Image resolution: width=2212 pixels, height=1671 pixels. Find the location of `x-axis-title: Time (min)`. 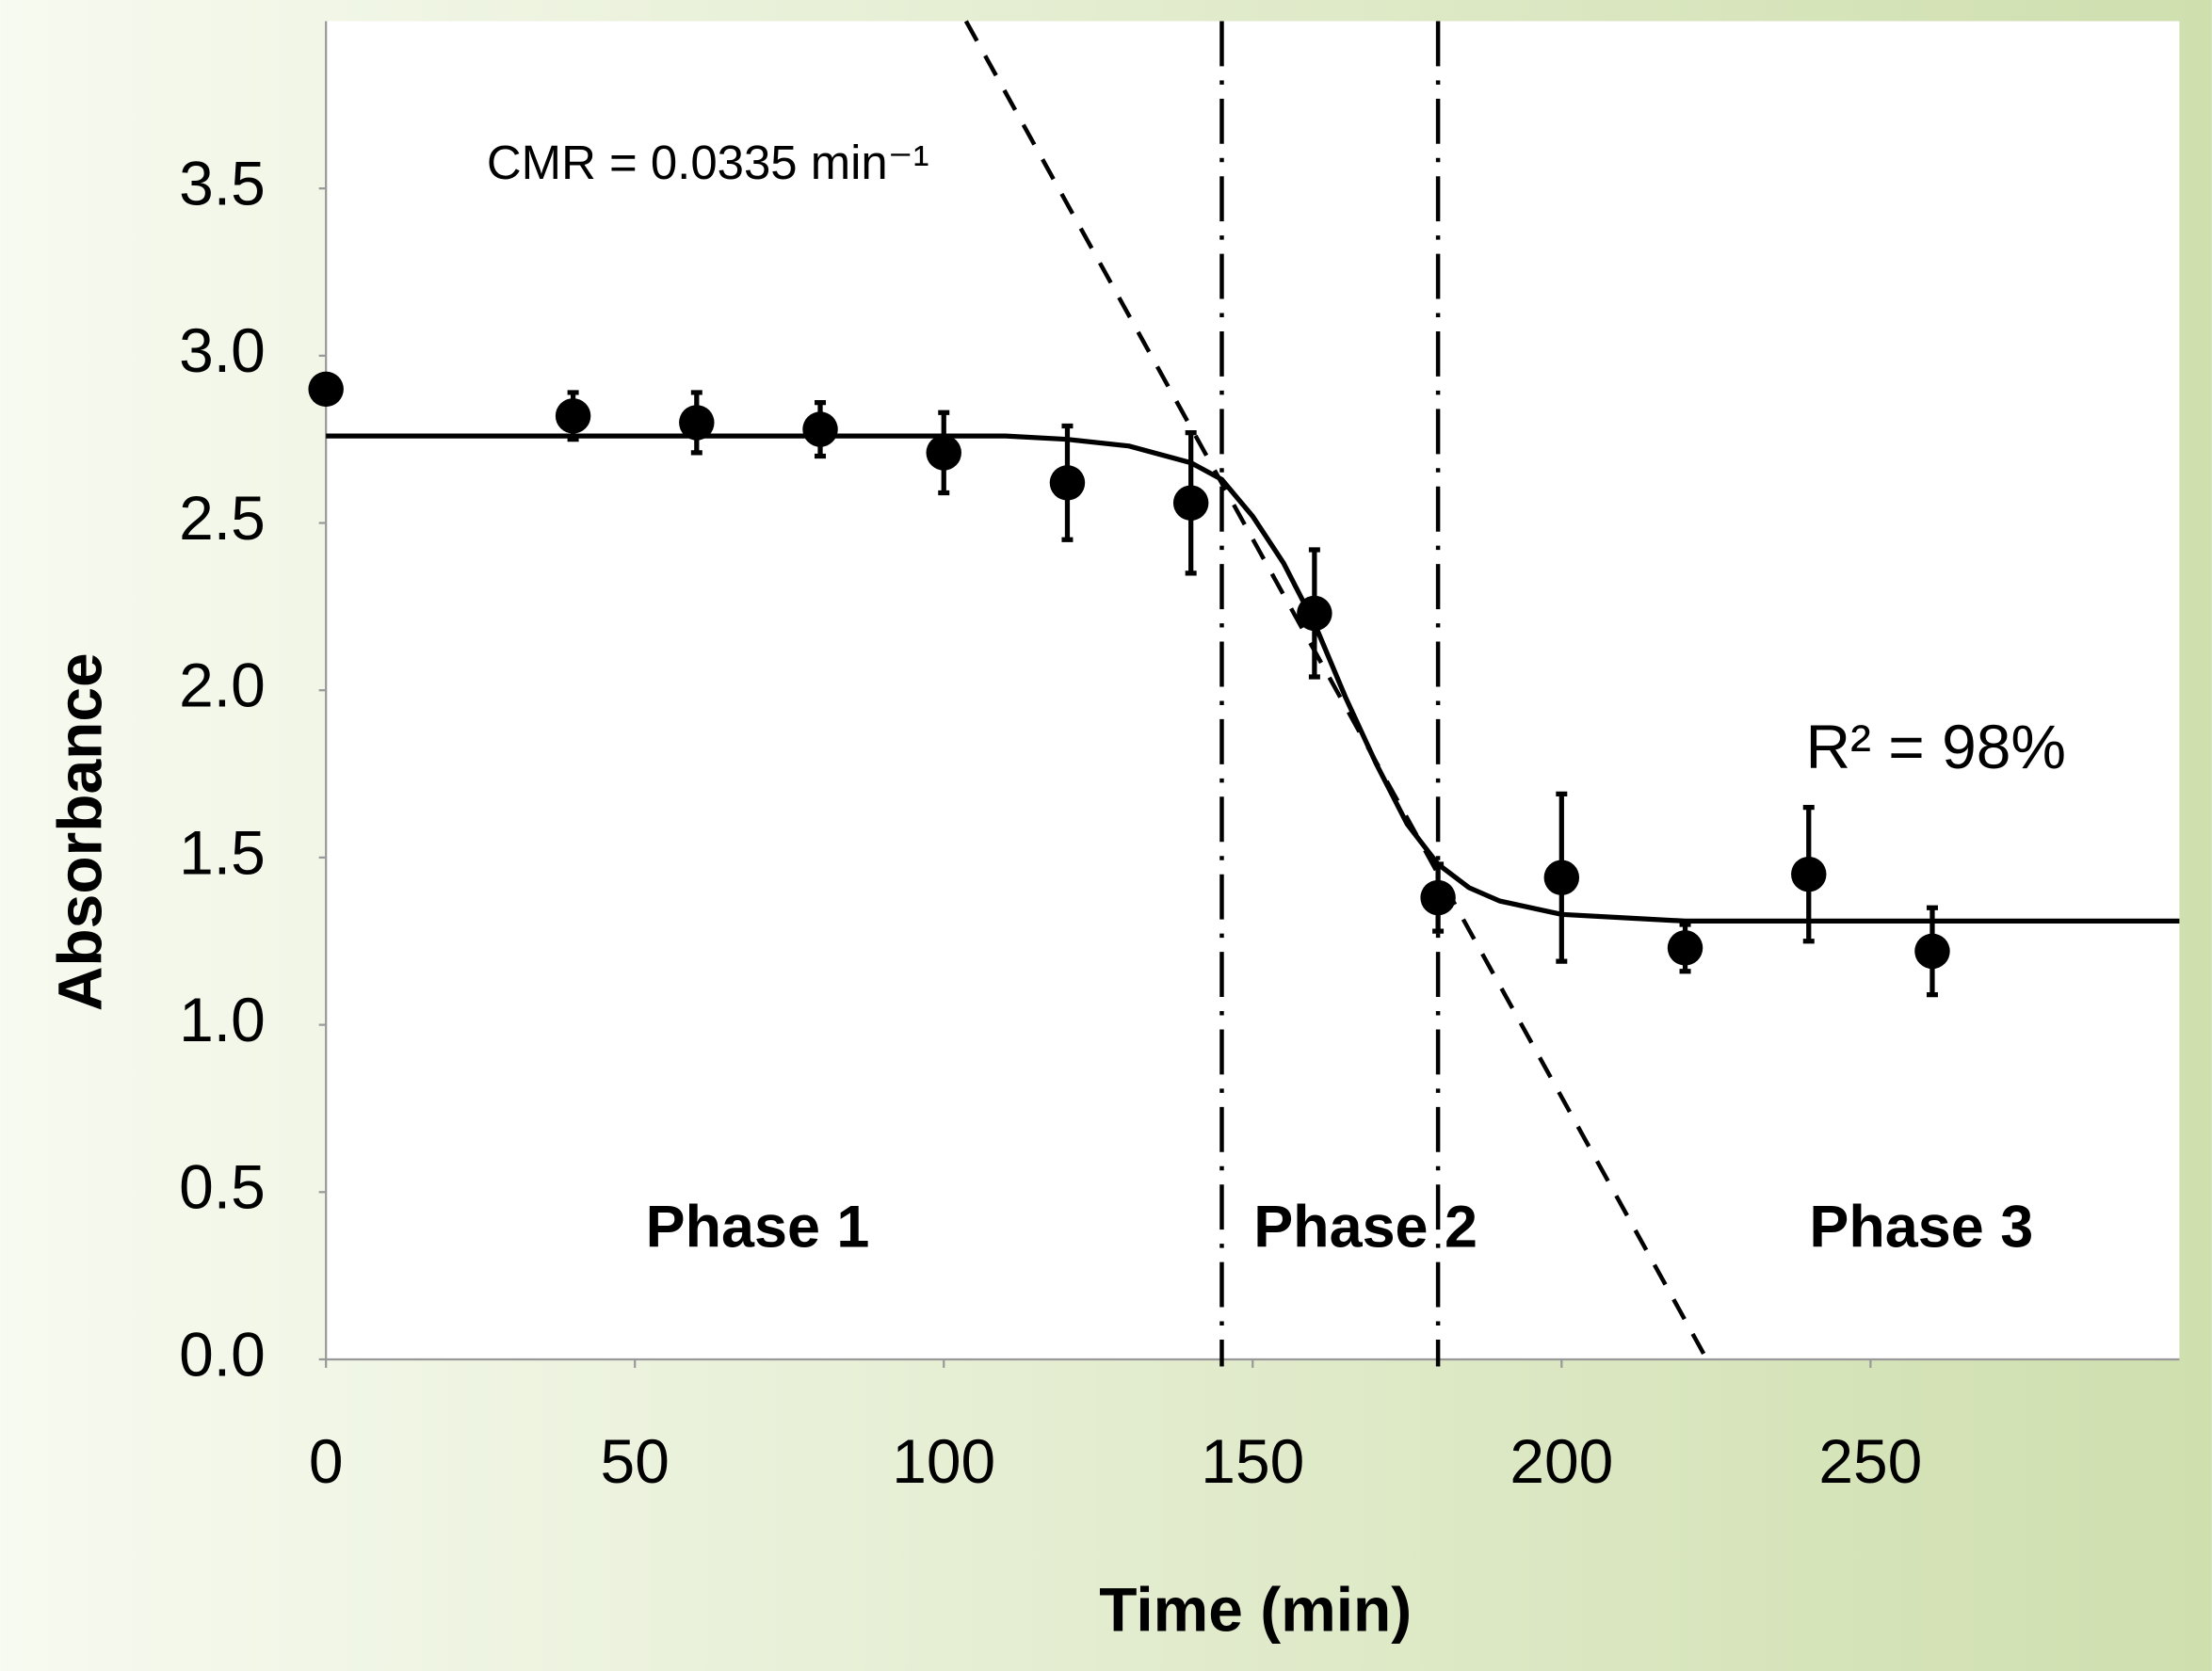

x-axis-title: Time (min) is located at coordinates (1255, 1609).